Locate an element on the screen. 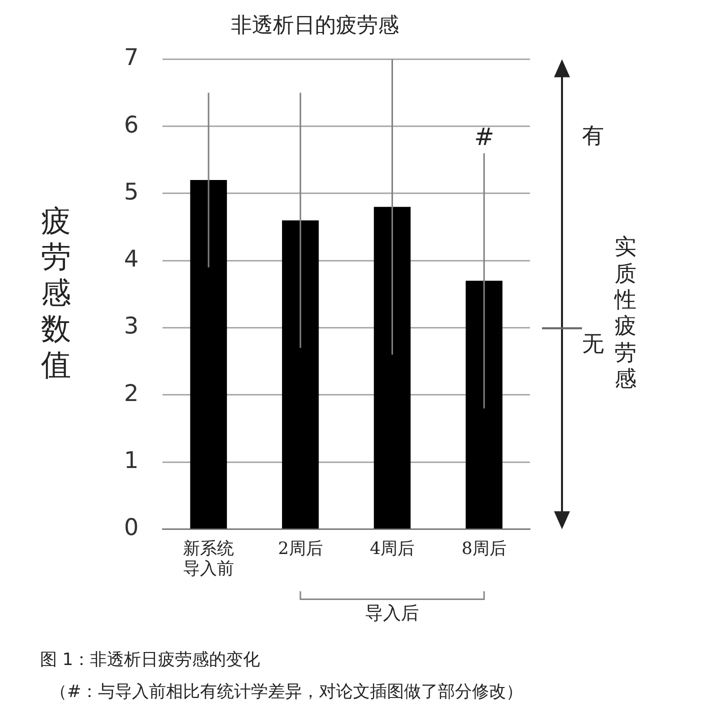 The width and height of the screenshot is (716, 723). annotation: # is located at coordinates (484, 137).